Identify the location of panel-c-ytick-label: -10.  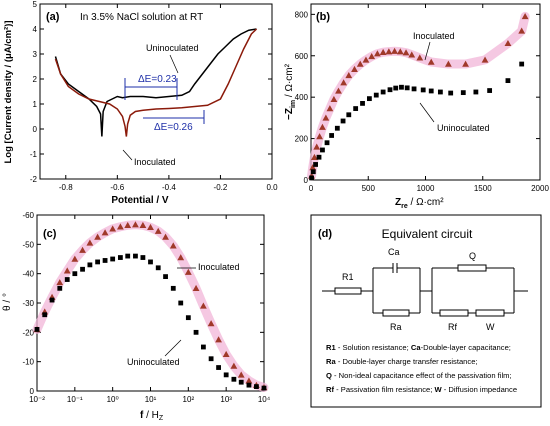
(28, 362).